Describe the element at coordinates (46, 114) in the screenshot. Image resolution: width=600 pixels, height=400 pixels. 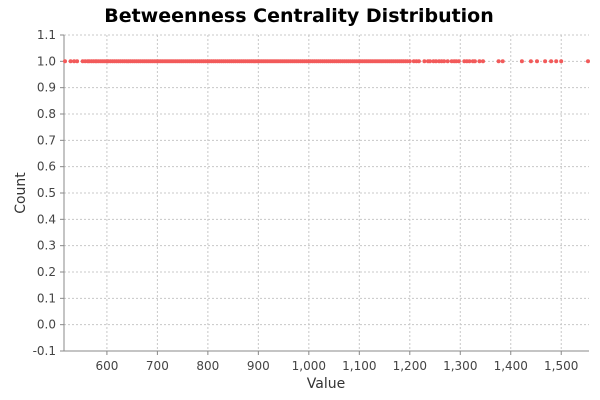
I see `y-tick-label: 0.8` at that location.